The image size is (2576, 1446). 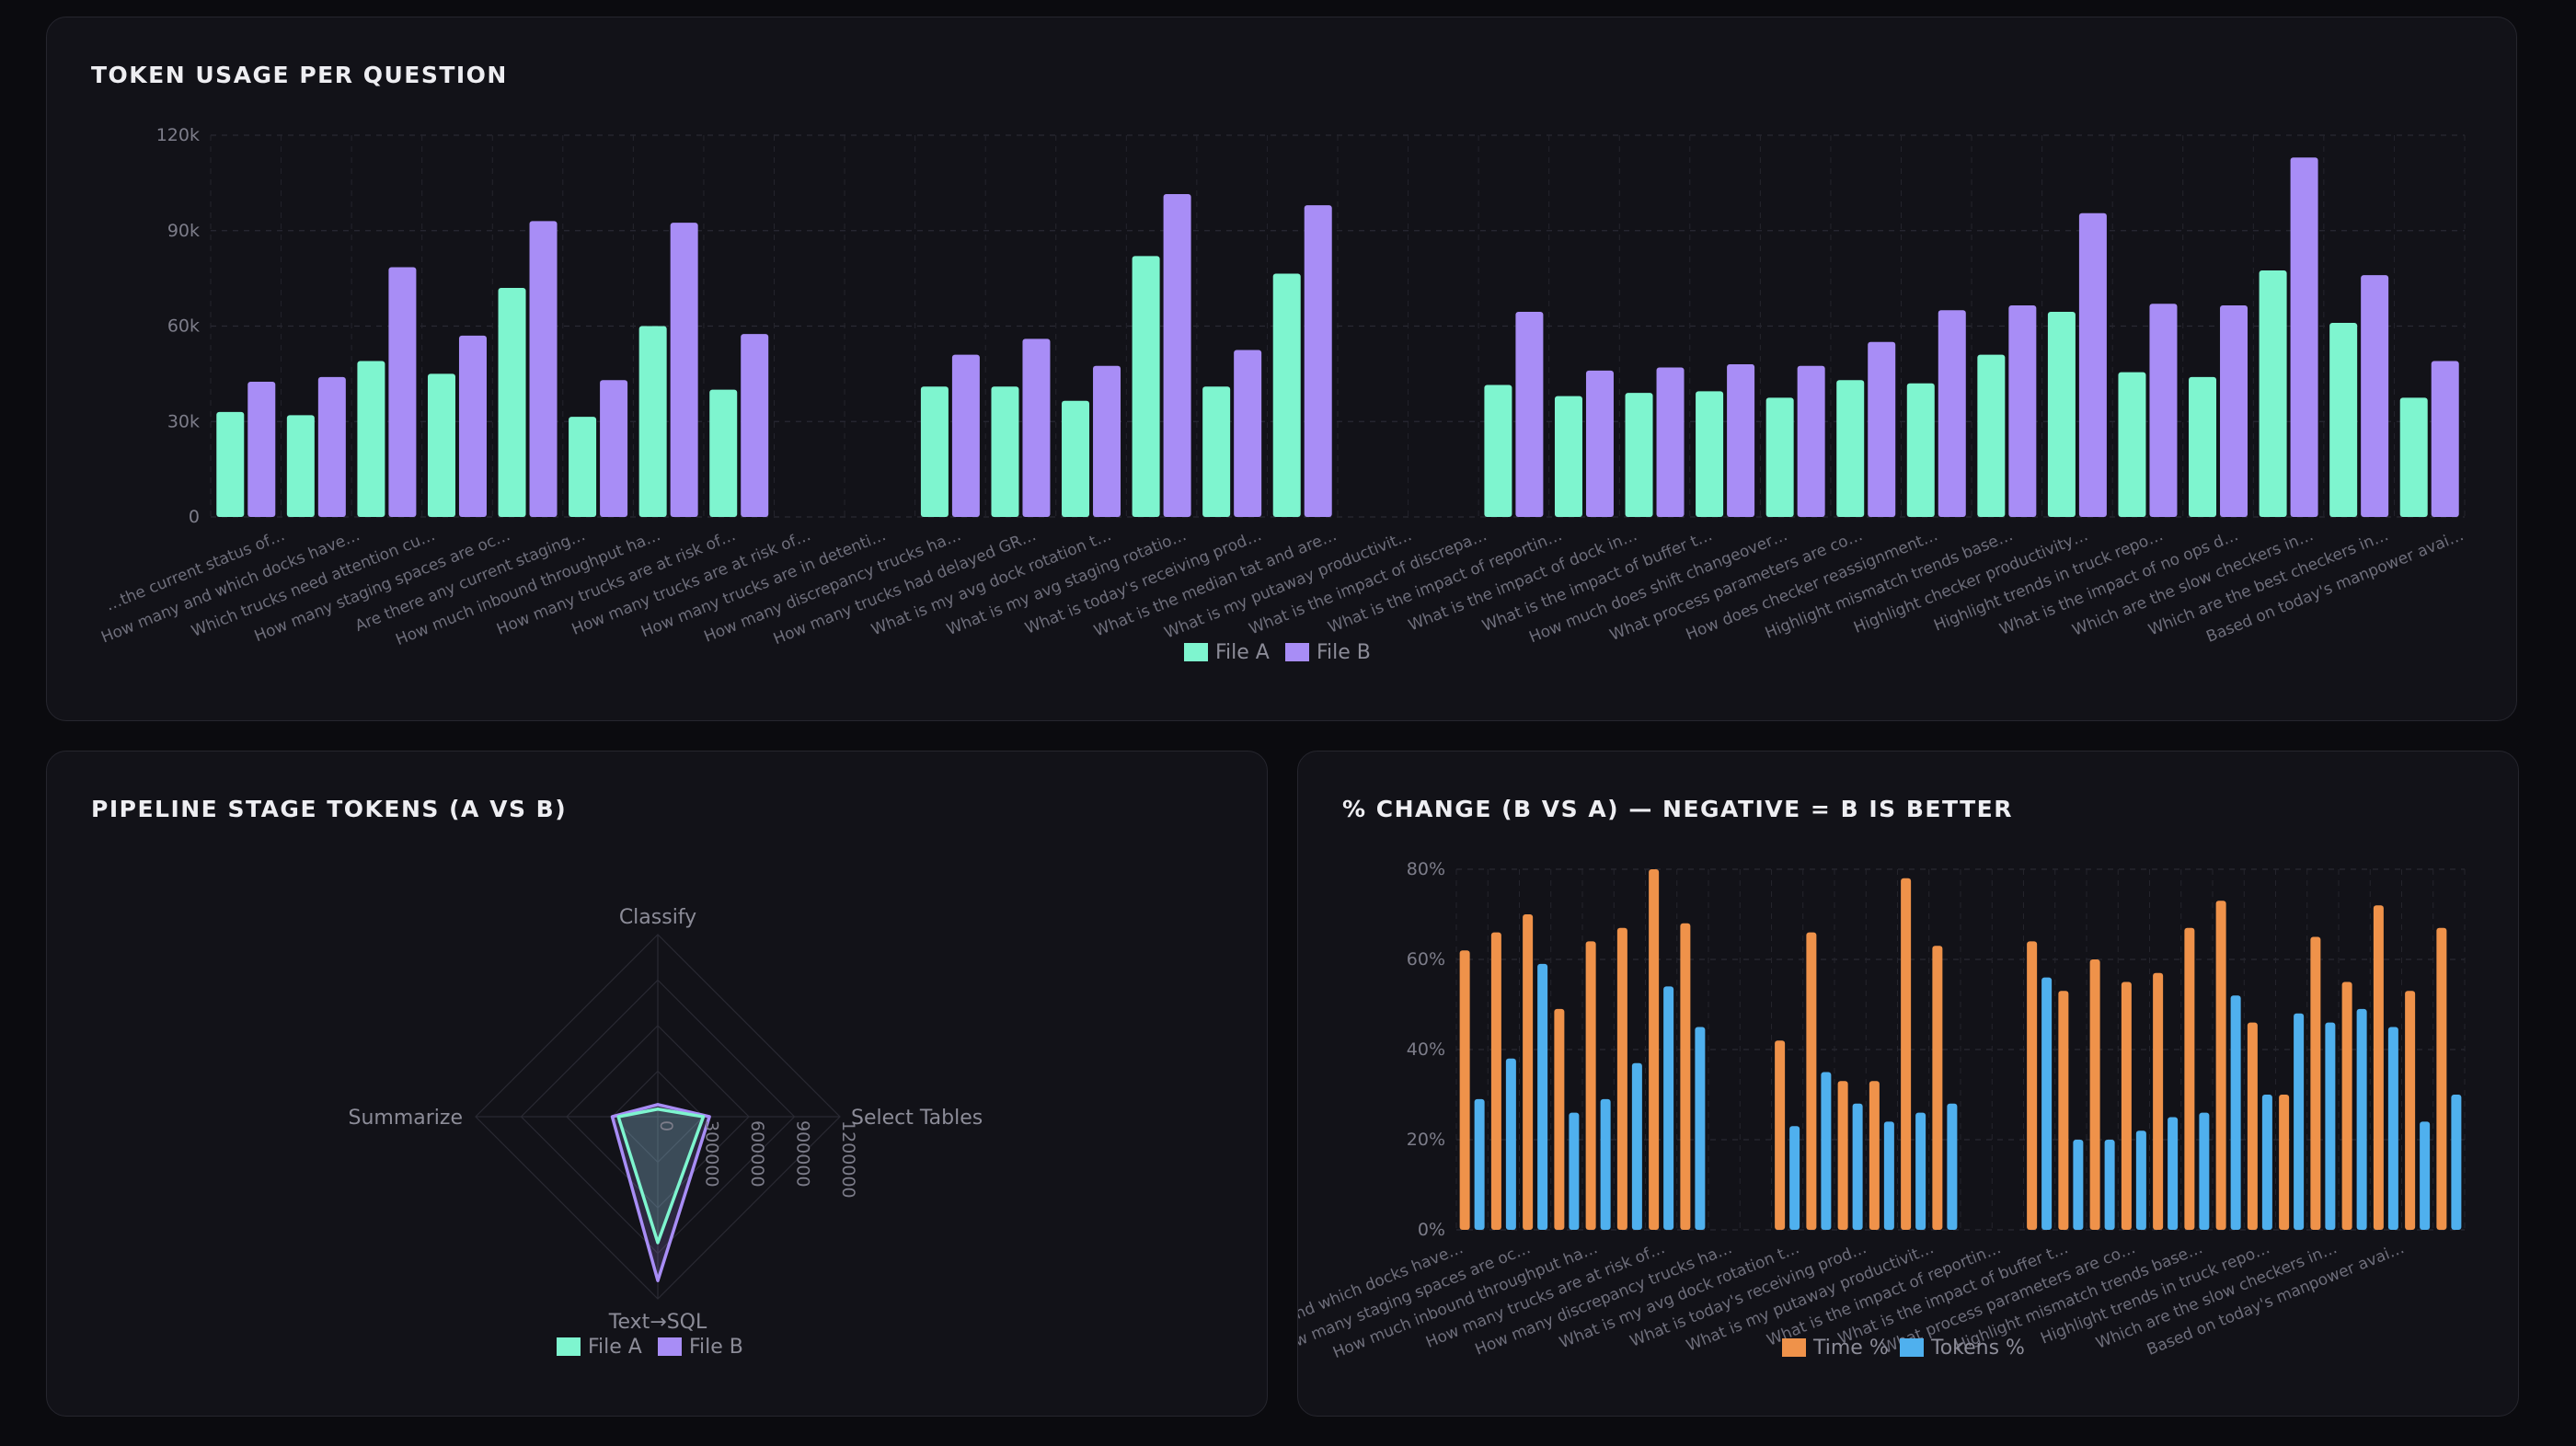 What do you see at coordinates (1426, 1049) in the screenshot?
I see `y-tick-label: 40%` at bounding box center [1426, 1049].